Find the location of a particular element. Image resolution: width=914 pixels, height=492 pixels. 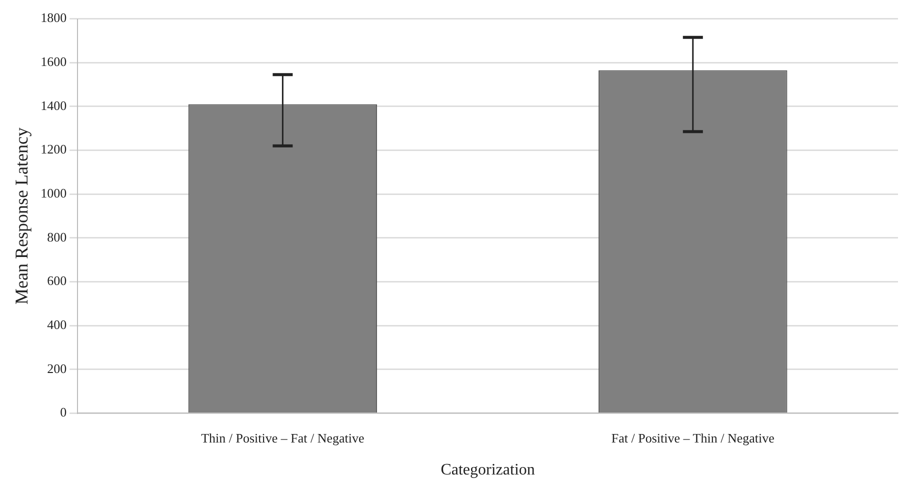

y-tick-label: 1200 is located at coordinates (53, 149).